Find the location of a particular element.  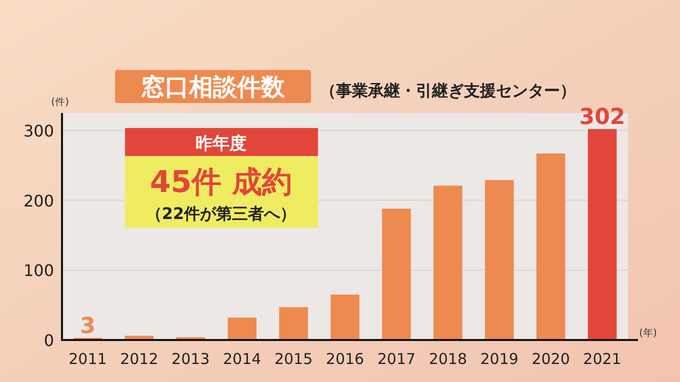

annotation: 昨年度 is located at coordinates (221, 144).